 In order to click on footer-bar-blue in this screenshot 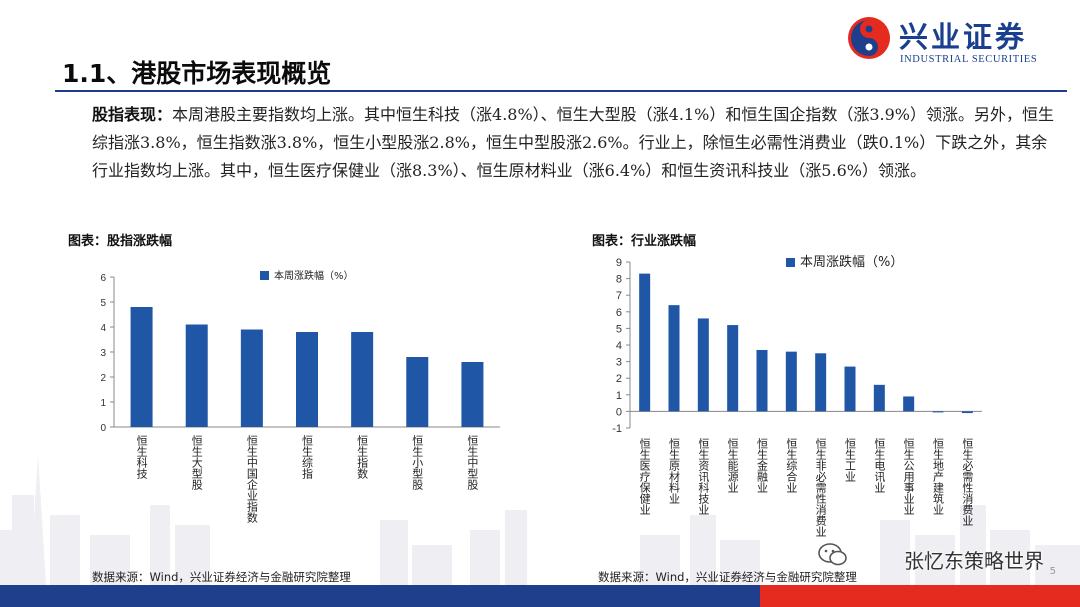, I will do `click(380, 596)`.